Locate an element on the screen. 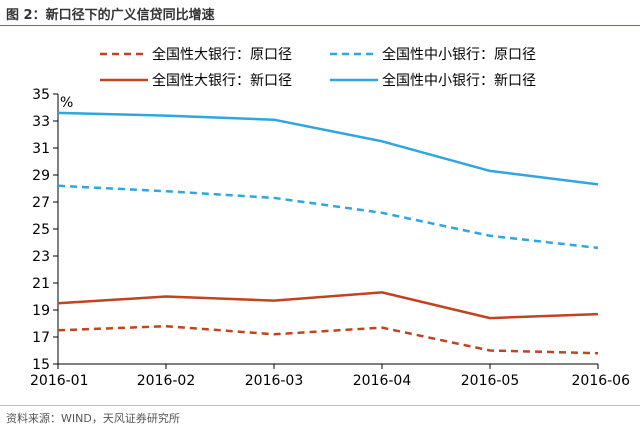 The width and height of the screenshot is (640, 432). x-tick-label: 2016-03 is located at coordinates (274, 381).